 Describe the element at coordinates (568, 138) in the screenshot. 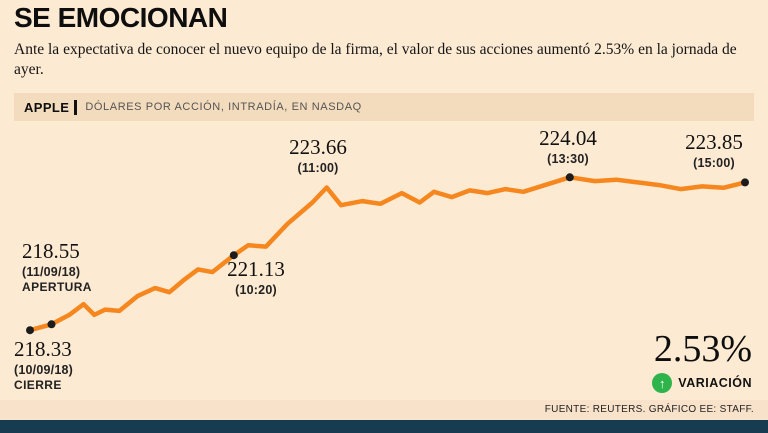

I see `price-value: 224.04` at that location.